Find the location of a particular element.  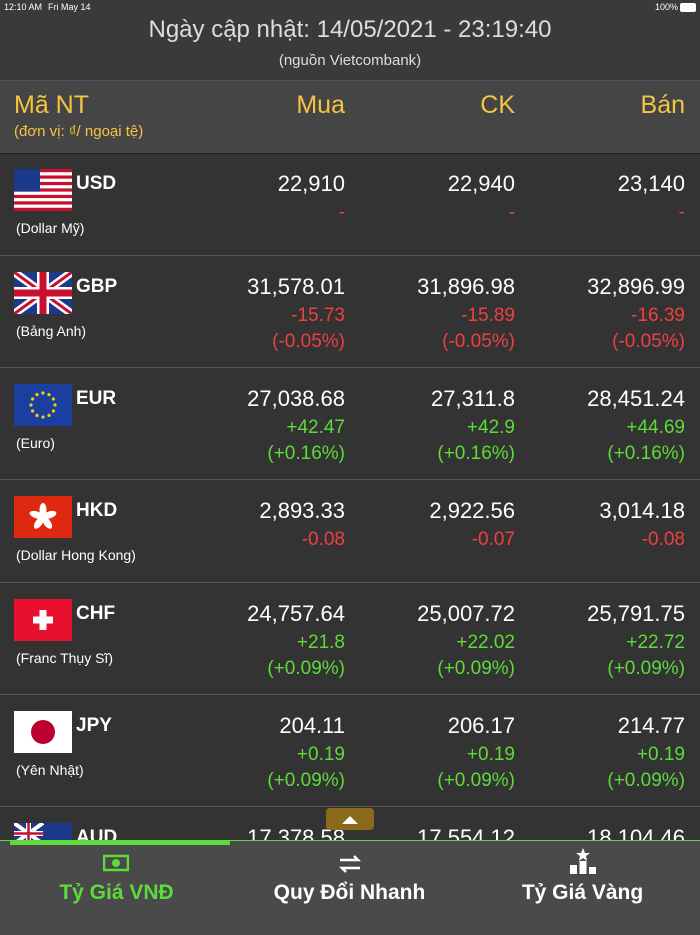

col-code: Mã NT is located at coordinates (51, 105).